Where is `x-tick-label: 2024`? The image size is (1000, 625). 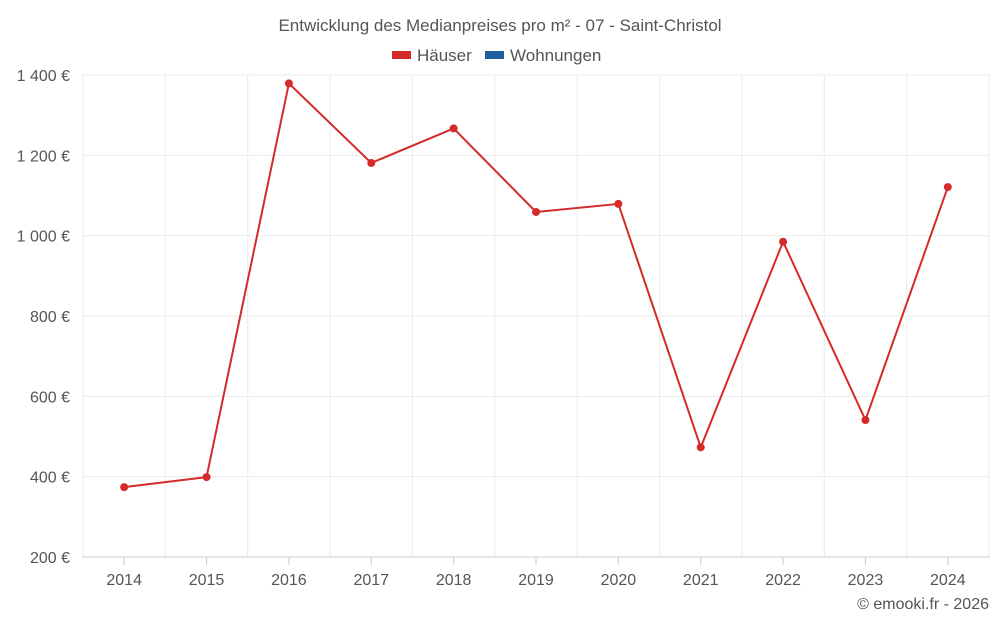 x-tick-label: 2024 is located at coordinates (948, 580).